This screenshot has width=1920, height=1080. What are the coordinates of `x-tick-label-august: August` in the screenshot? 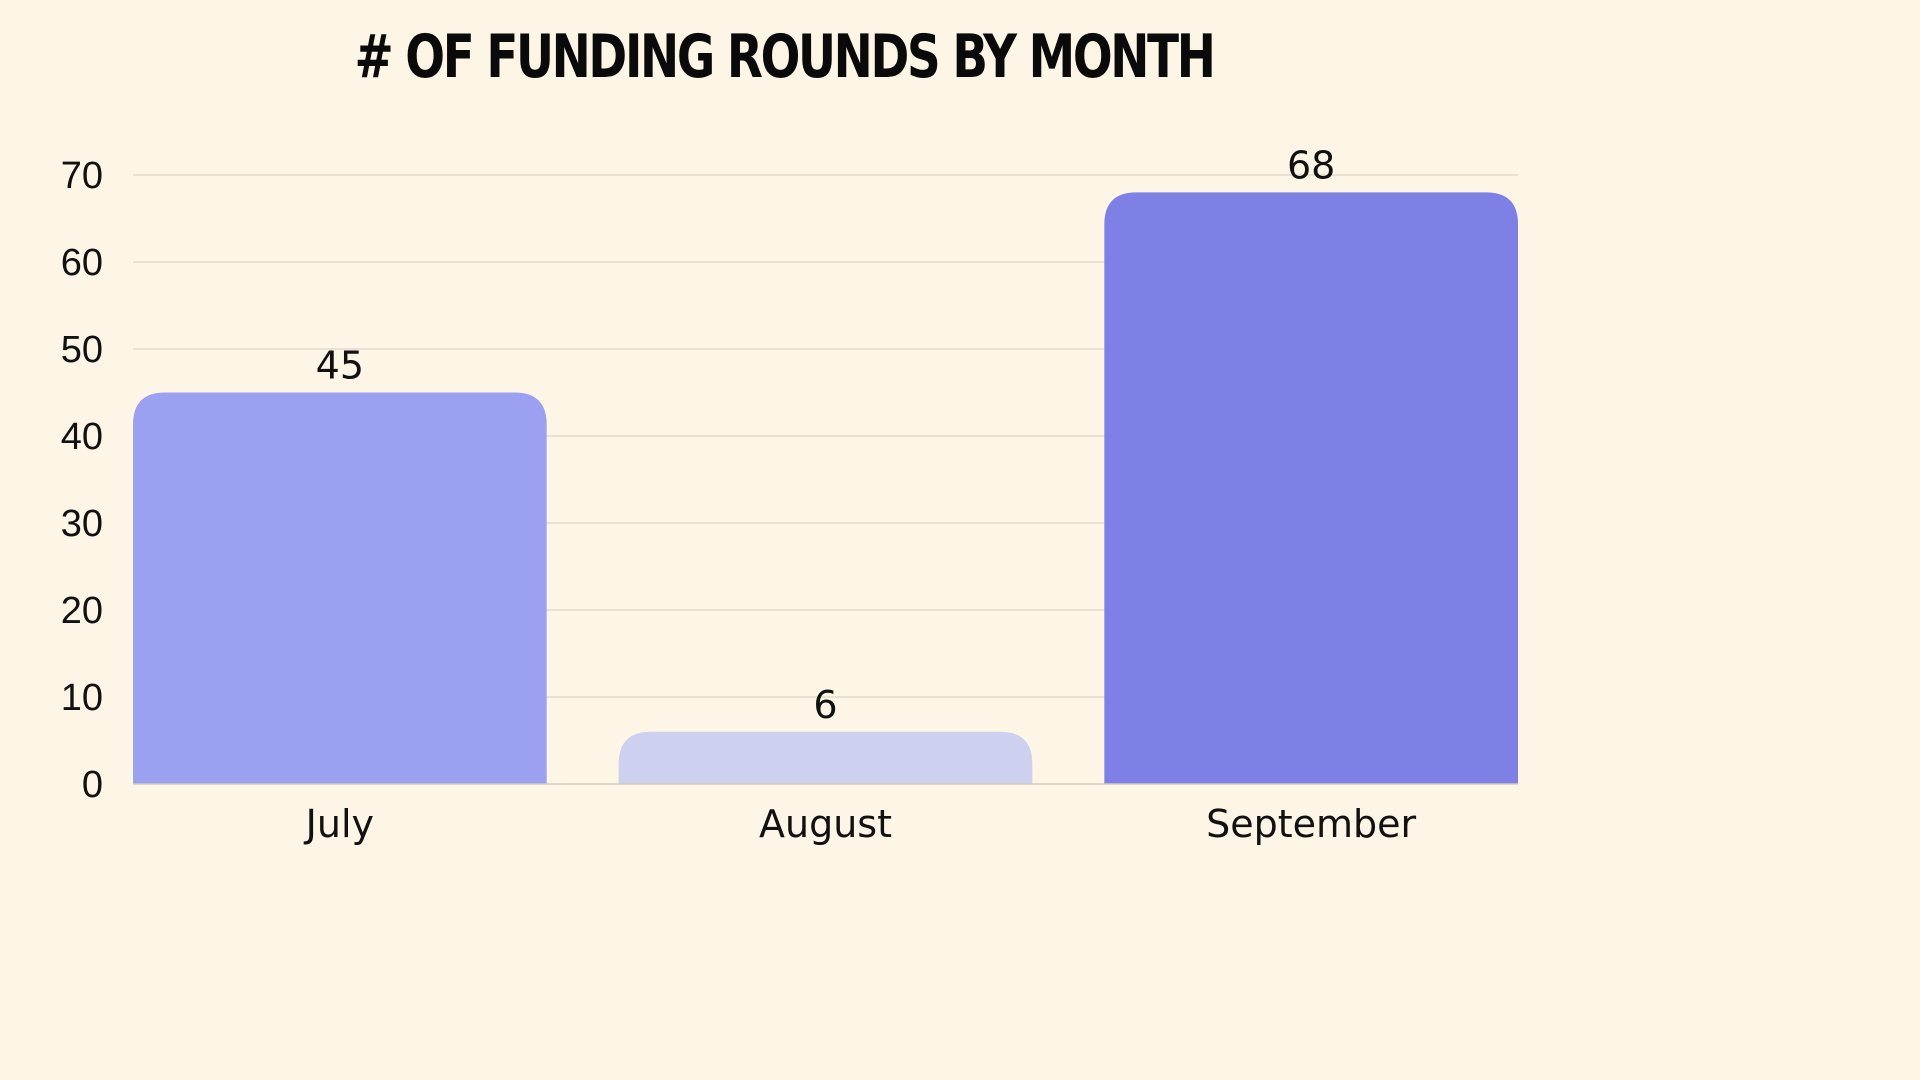 It's located at (825, 824).